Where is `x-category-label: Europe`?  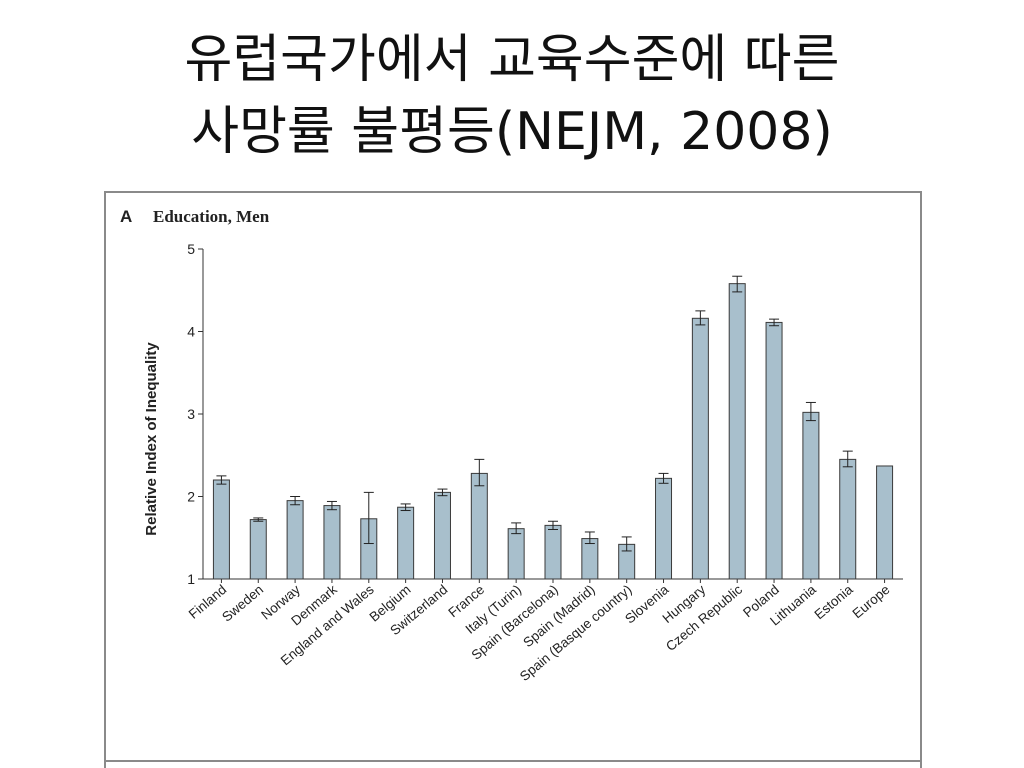
x-category-label: Europe is located at coordinates (871, 601).